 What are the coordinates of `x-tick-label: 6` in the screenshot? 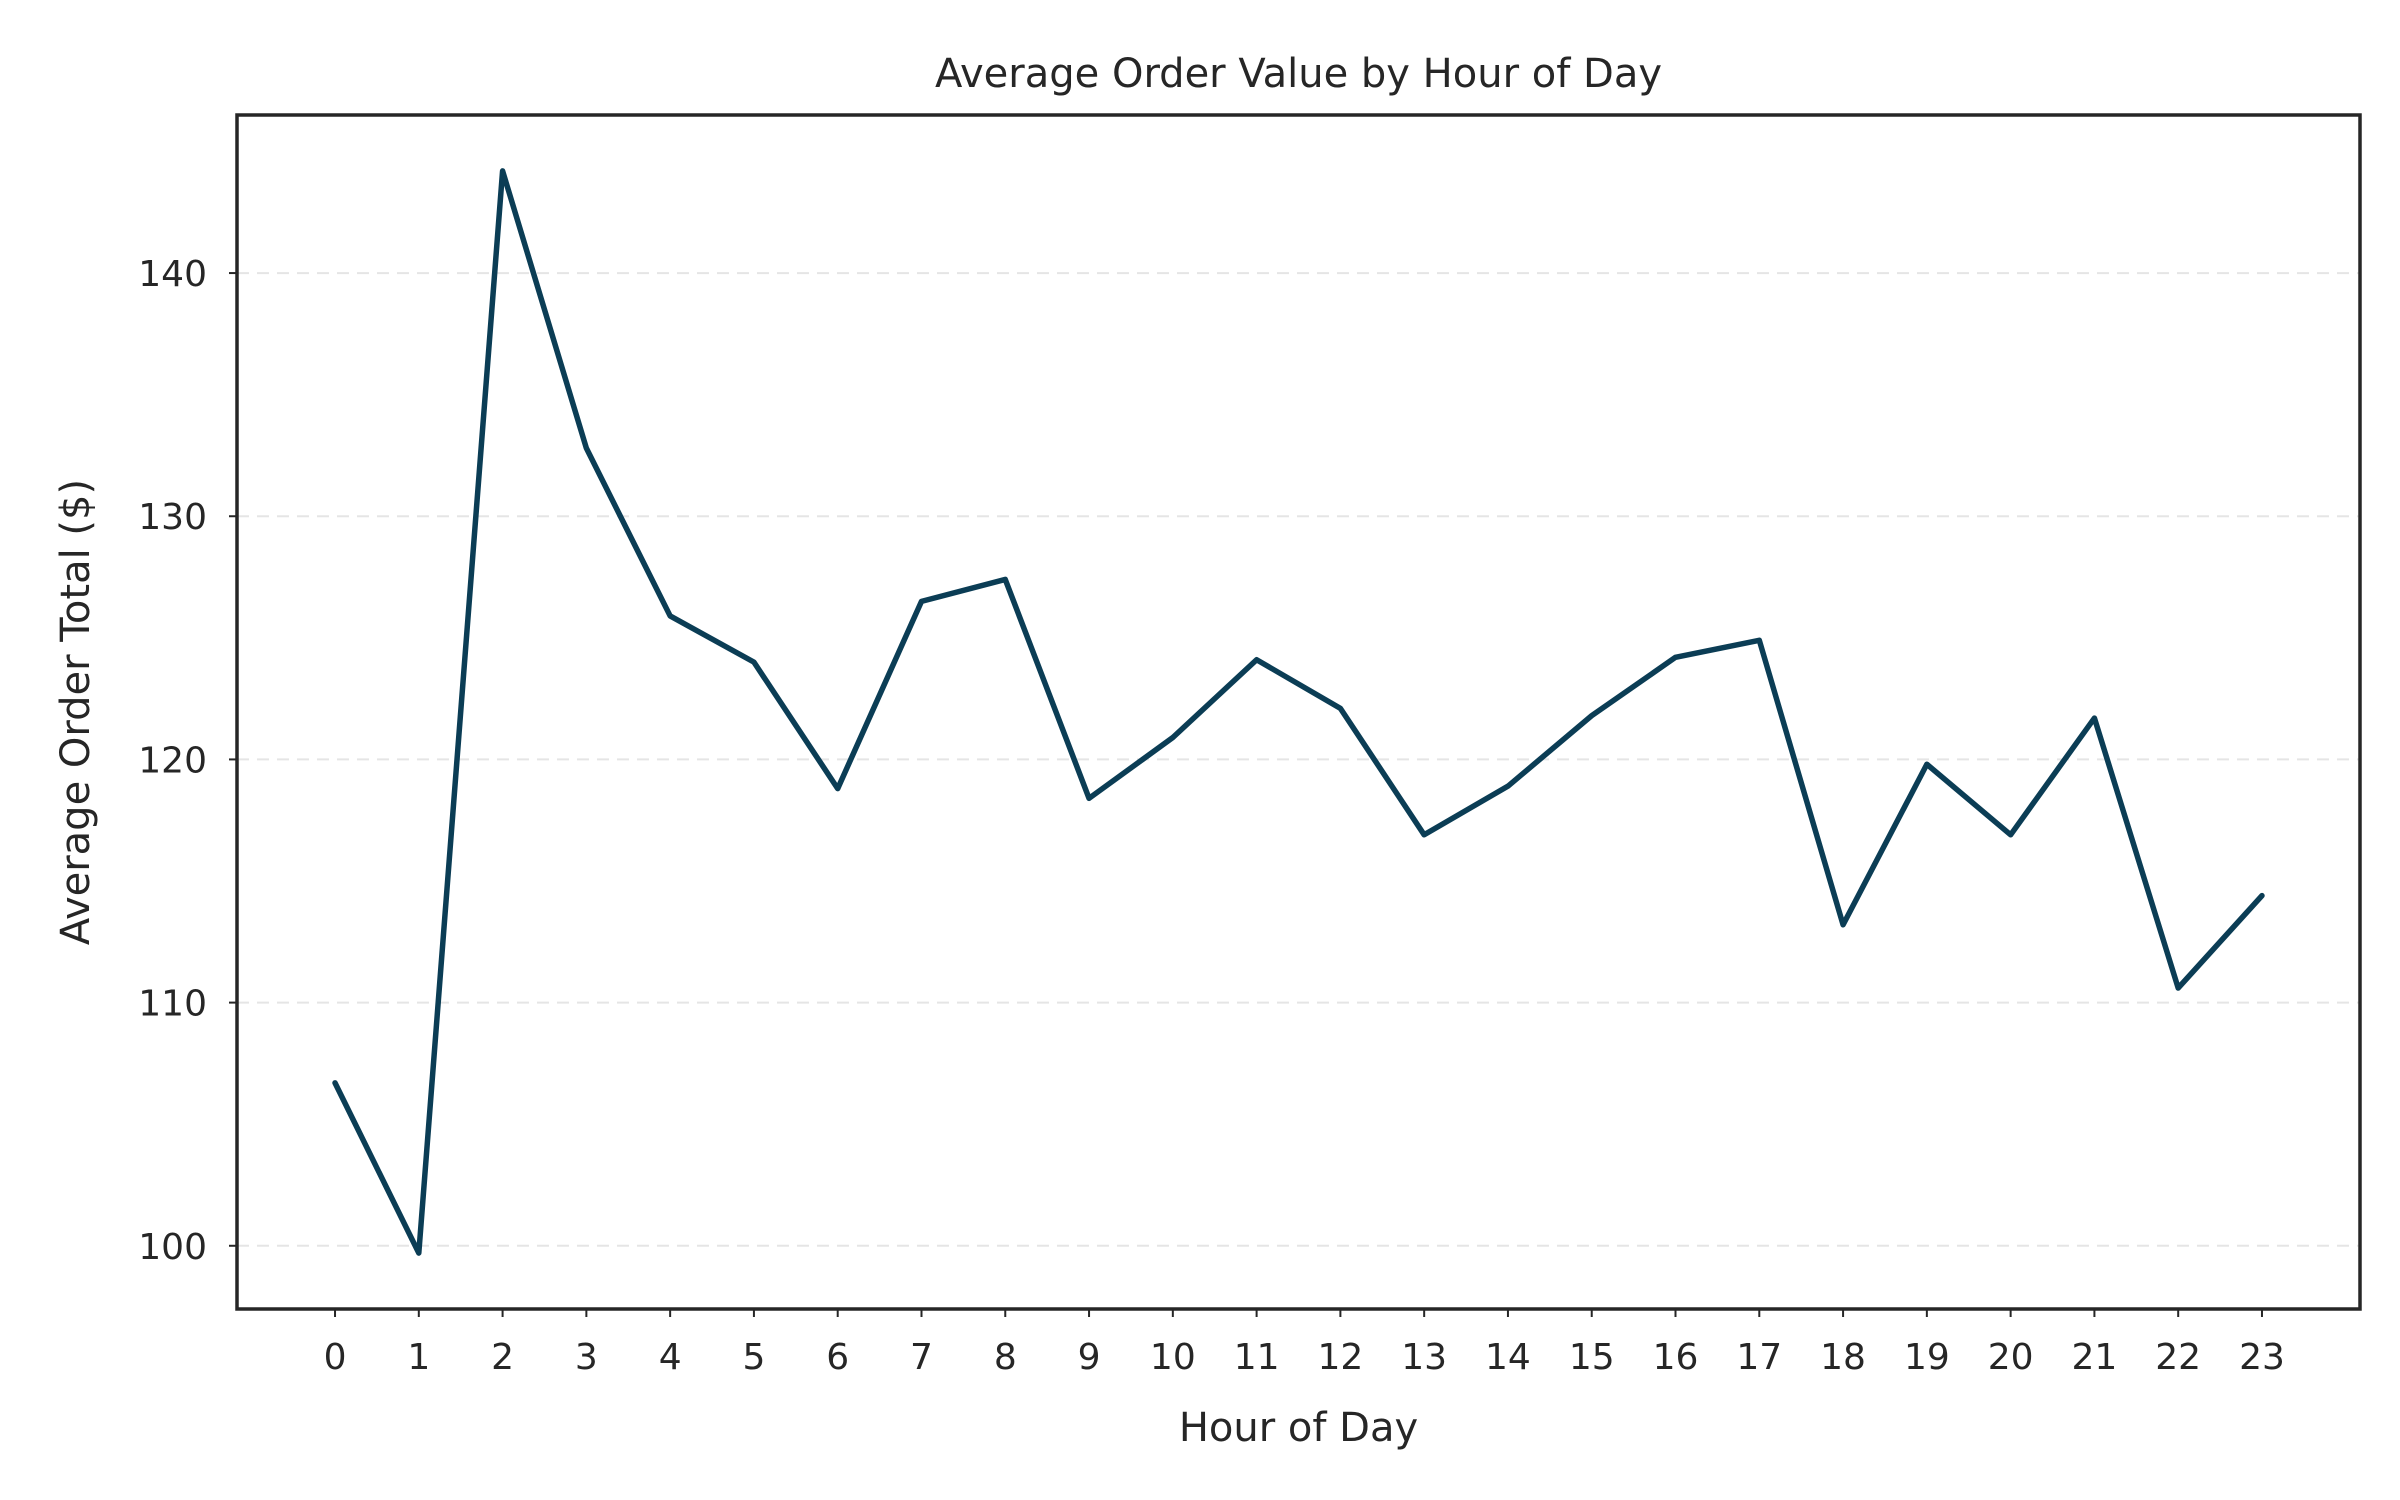 It's located at (837, 1357).